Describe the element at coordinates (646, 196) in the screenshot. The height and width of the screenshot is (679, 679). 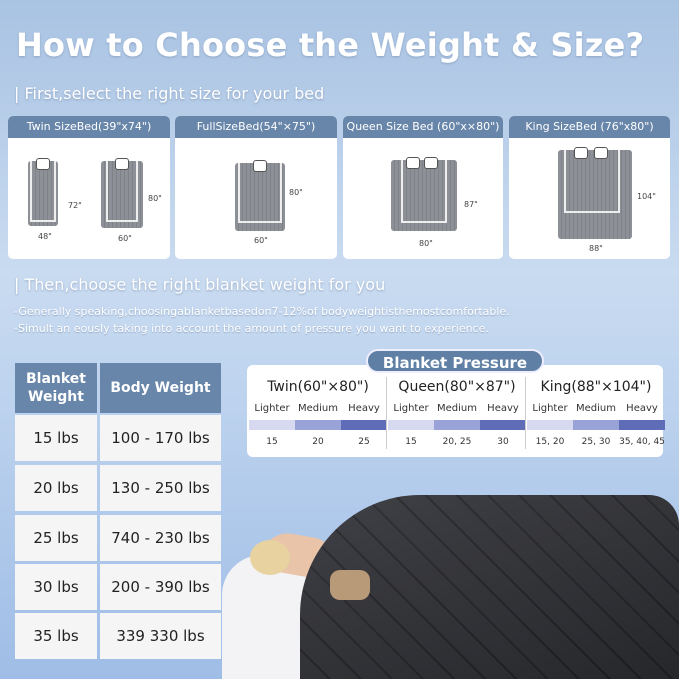
I see `dimension-label: 104"` at that location.